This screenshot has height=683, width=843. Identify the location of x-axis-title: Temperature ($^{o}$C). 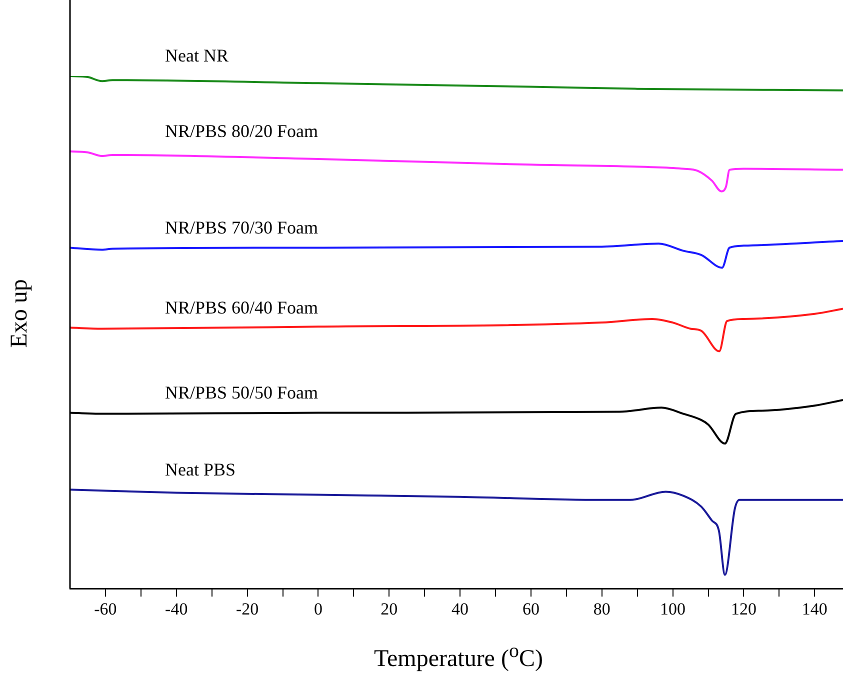
(458, 656).